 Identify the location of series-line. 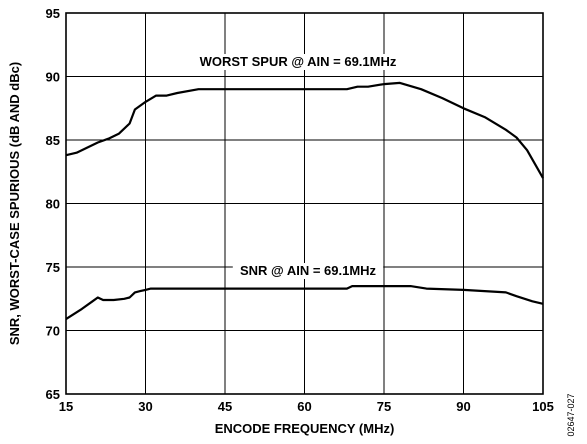
(304, 303).